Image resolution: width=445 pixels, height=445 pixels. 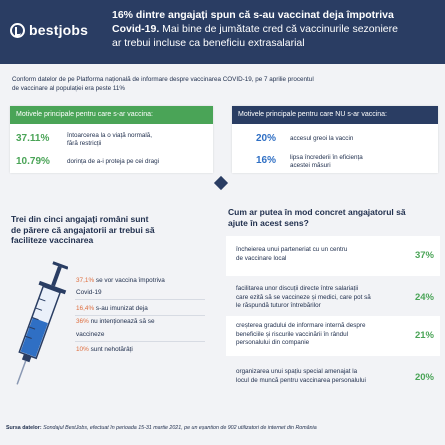 I want to click on solution-2-line3: le răspundă tuturor întrebărilor, so click(x=278, y=305).